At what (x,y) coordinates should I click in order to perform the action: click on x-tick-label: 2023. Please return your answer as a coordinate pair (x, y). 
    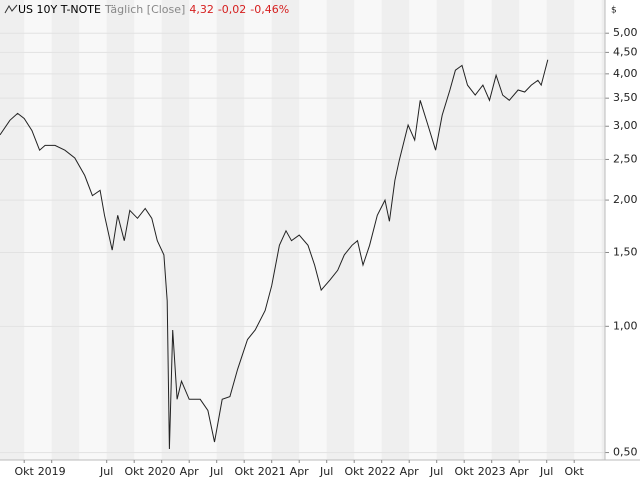
    Looking at the image, I should click on (492, 471).